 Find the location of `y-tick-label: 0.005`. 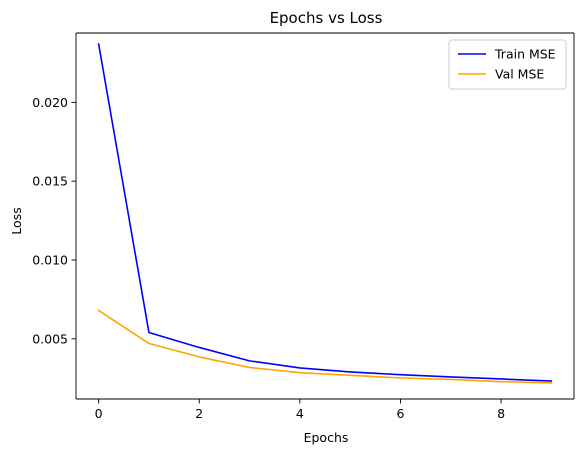

y-tick-label: 0.005 is located at coordinates (50, 338).